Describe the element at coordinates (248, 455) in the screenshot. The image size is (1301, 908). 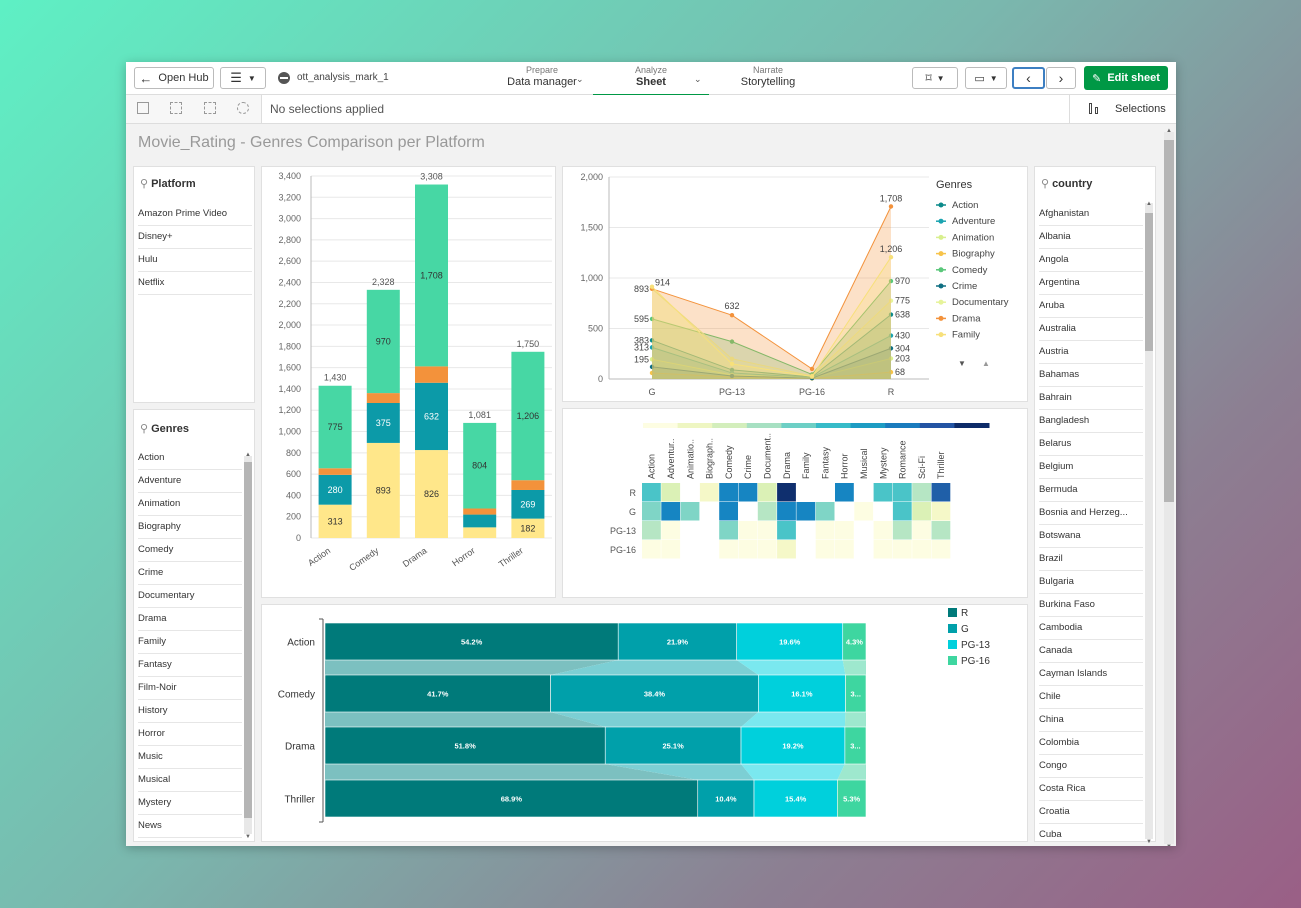
I see `scroll-up-icon: ▲` at that location.